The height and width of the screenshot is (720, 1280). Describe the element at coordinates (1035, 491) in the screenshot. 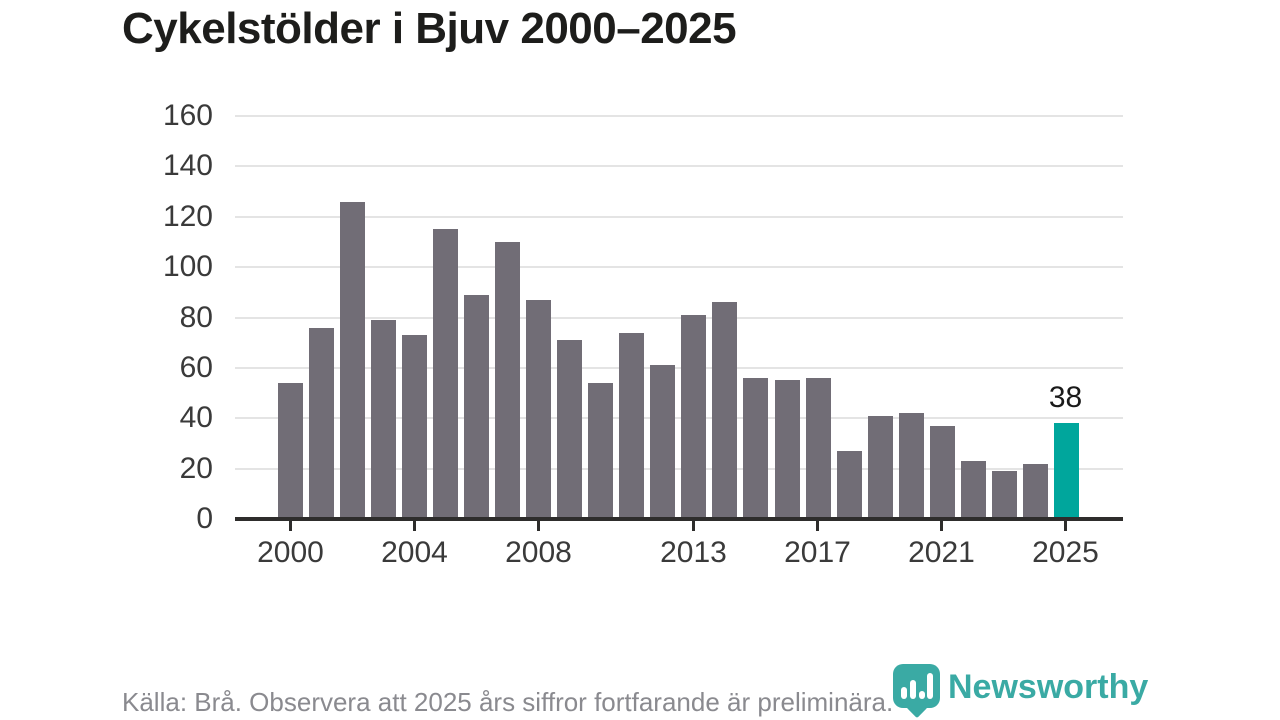

I see `bar-2024` at that location.